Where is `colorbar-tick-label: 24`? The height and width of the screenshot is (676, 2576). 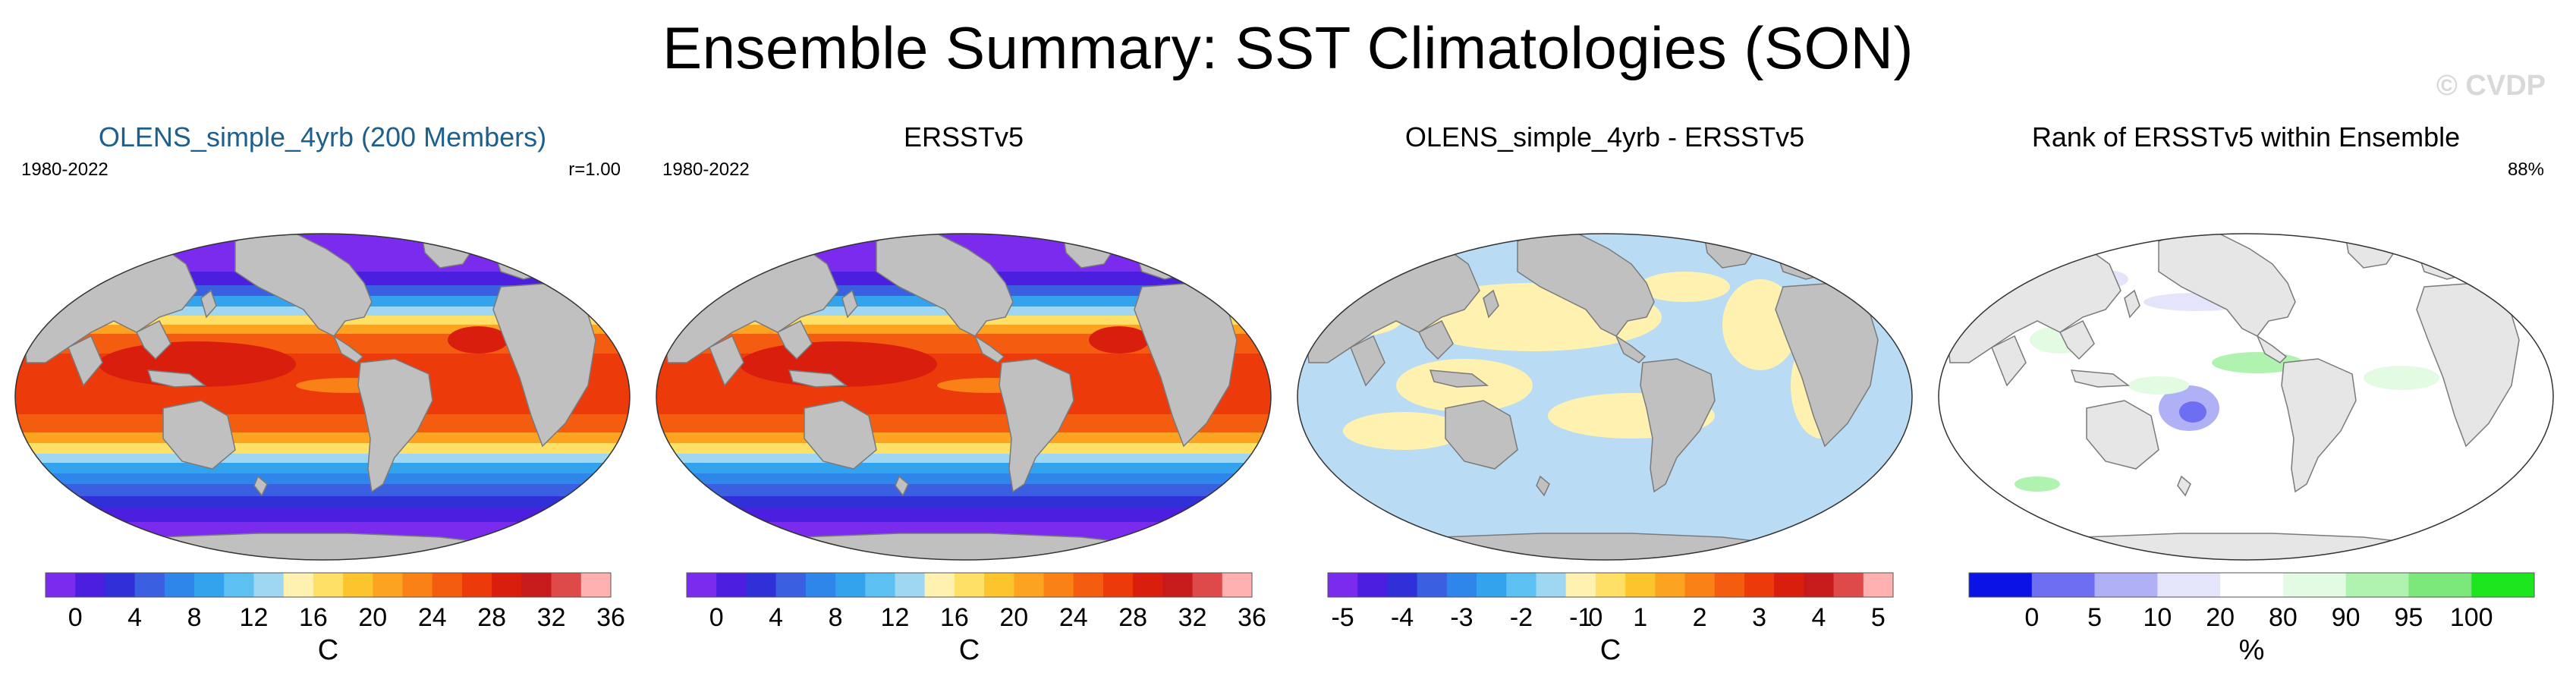 colorbar-tick-label: 24 is located at coordinates (432, 617).